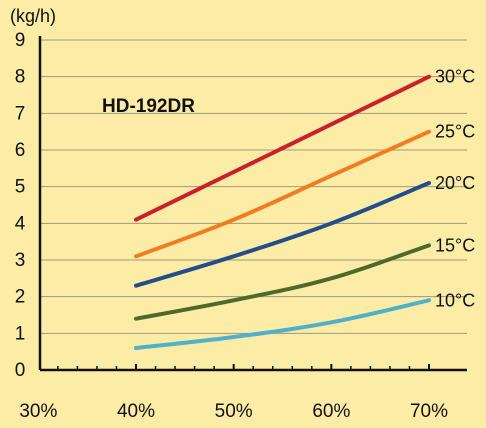 Image resolution: width=486 pixels, height=428 pixels. What do you see at coordinates (282, 324) in the screenshot?
I see `series-line-10C` at bounding box center [282, 324].